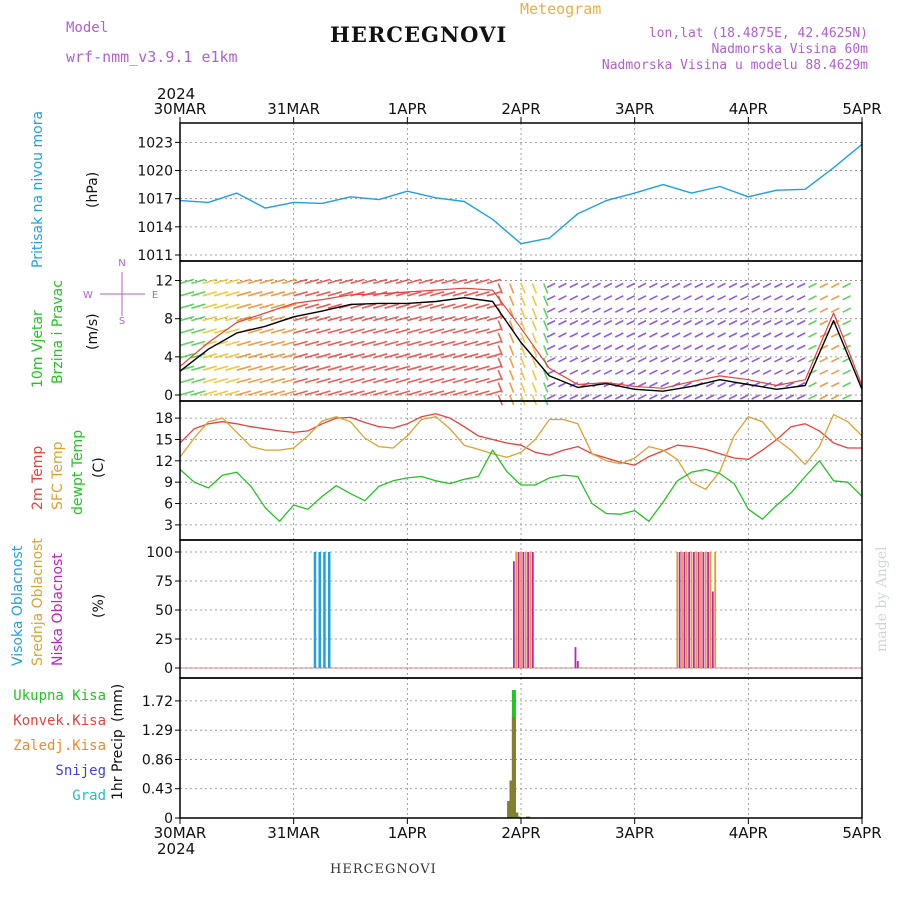 The image size is (900, 900). Describe the element at coordinates (155, 256) in the screenshot. I see `y-tick-label: 1011` at that location.